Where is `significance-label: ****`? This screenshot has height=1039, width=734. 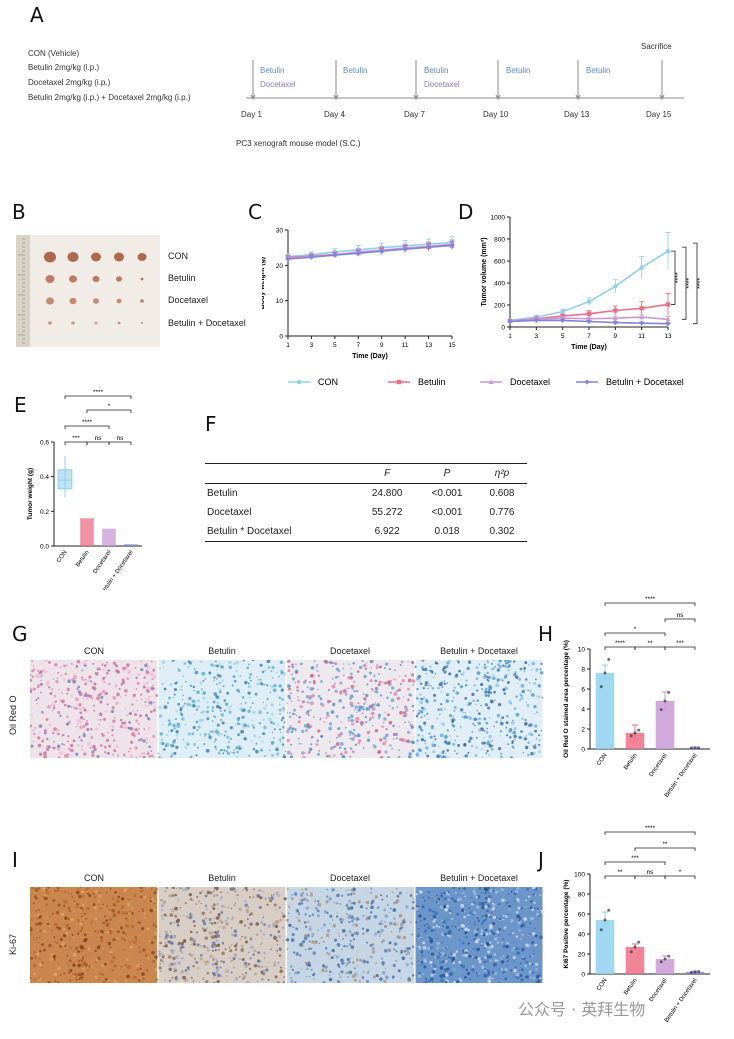
significance-label: **** is located at coordinates (620, 643).